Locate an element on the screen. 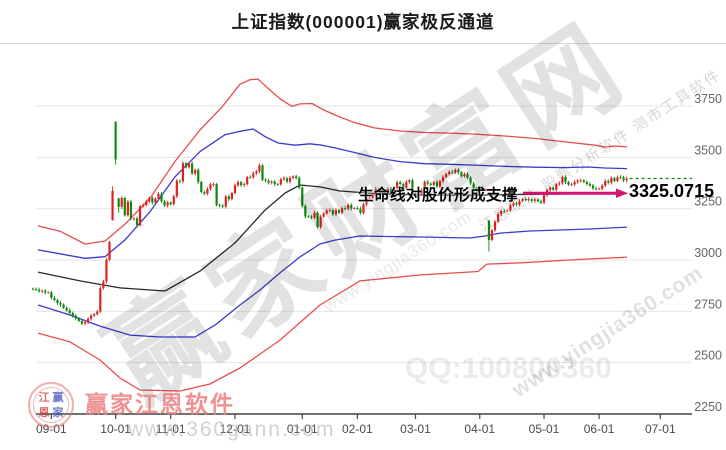 The width and height of the screenshot is (726, 450). x-axis-label: 12-01 is located at coordinates (235, 429).